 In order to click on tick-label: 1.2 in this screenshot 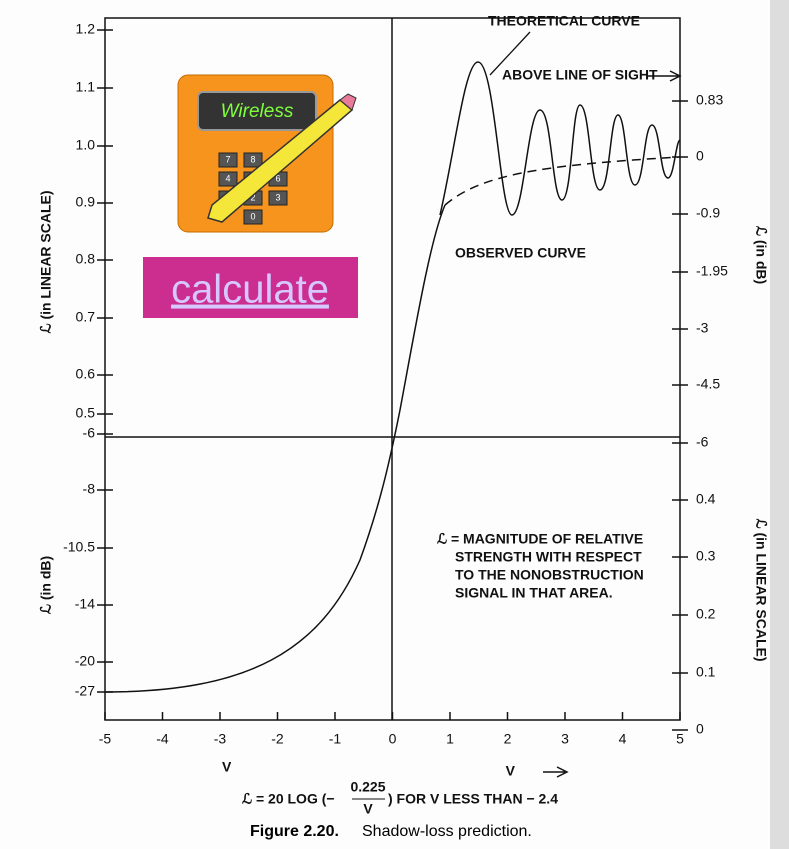, I will do `click(86, 29)`.